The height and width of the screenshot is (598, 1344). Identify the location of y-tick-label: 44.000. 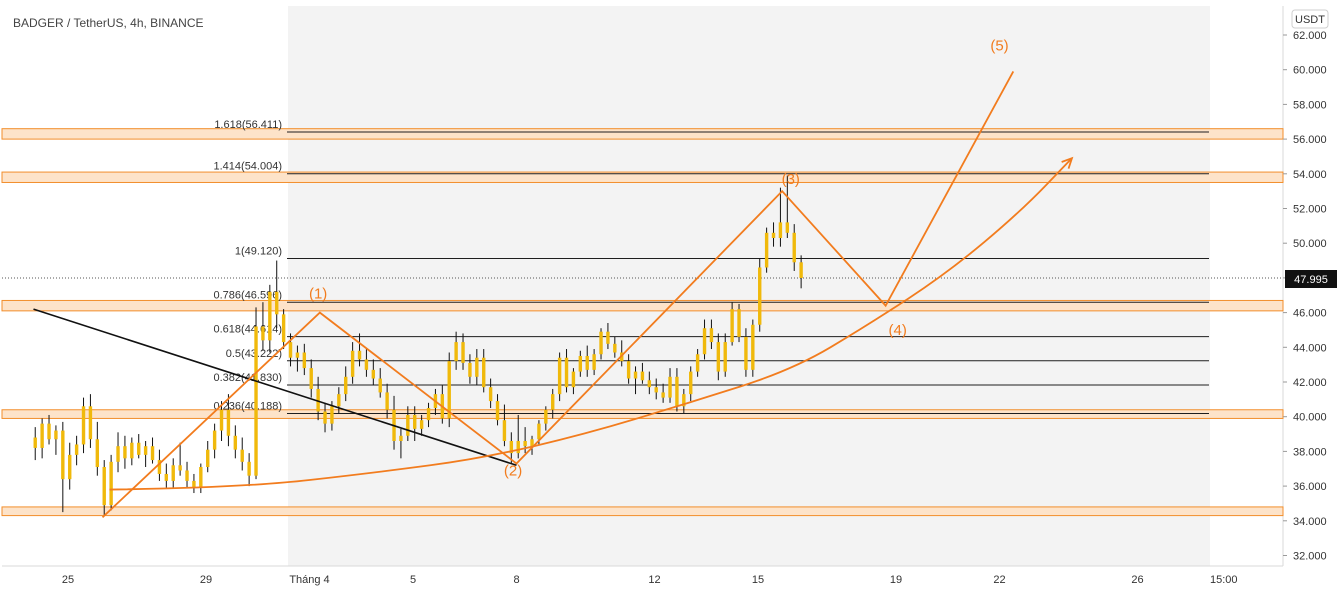
(1310, 348).